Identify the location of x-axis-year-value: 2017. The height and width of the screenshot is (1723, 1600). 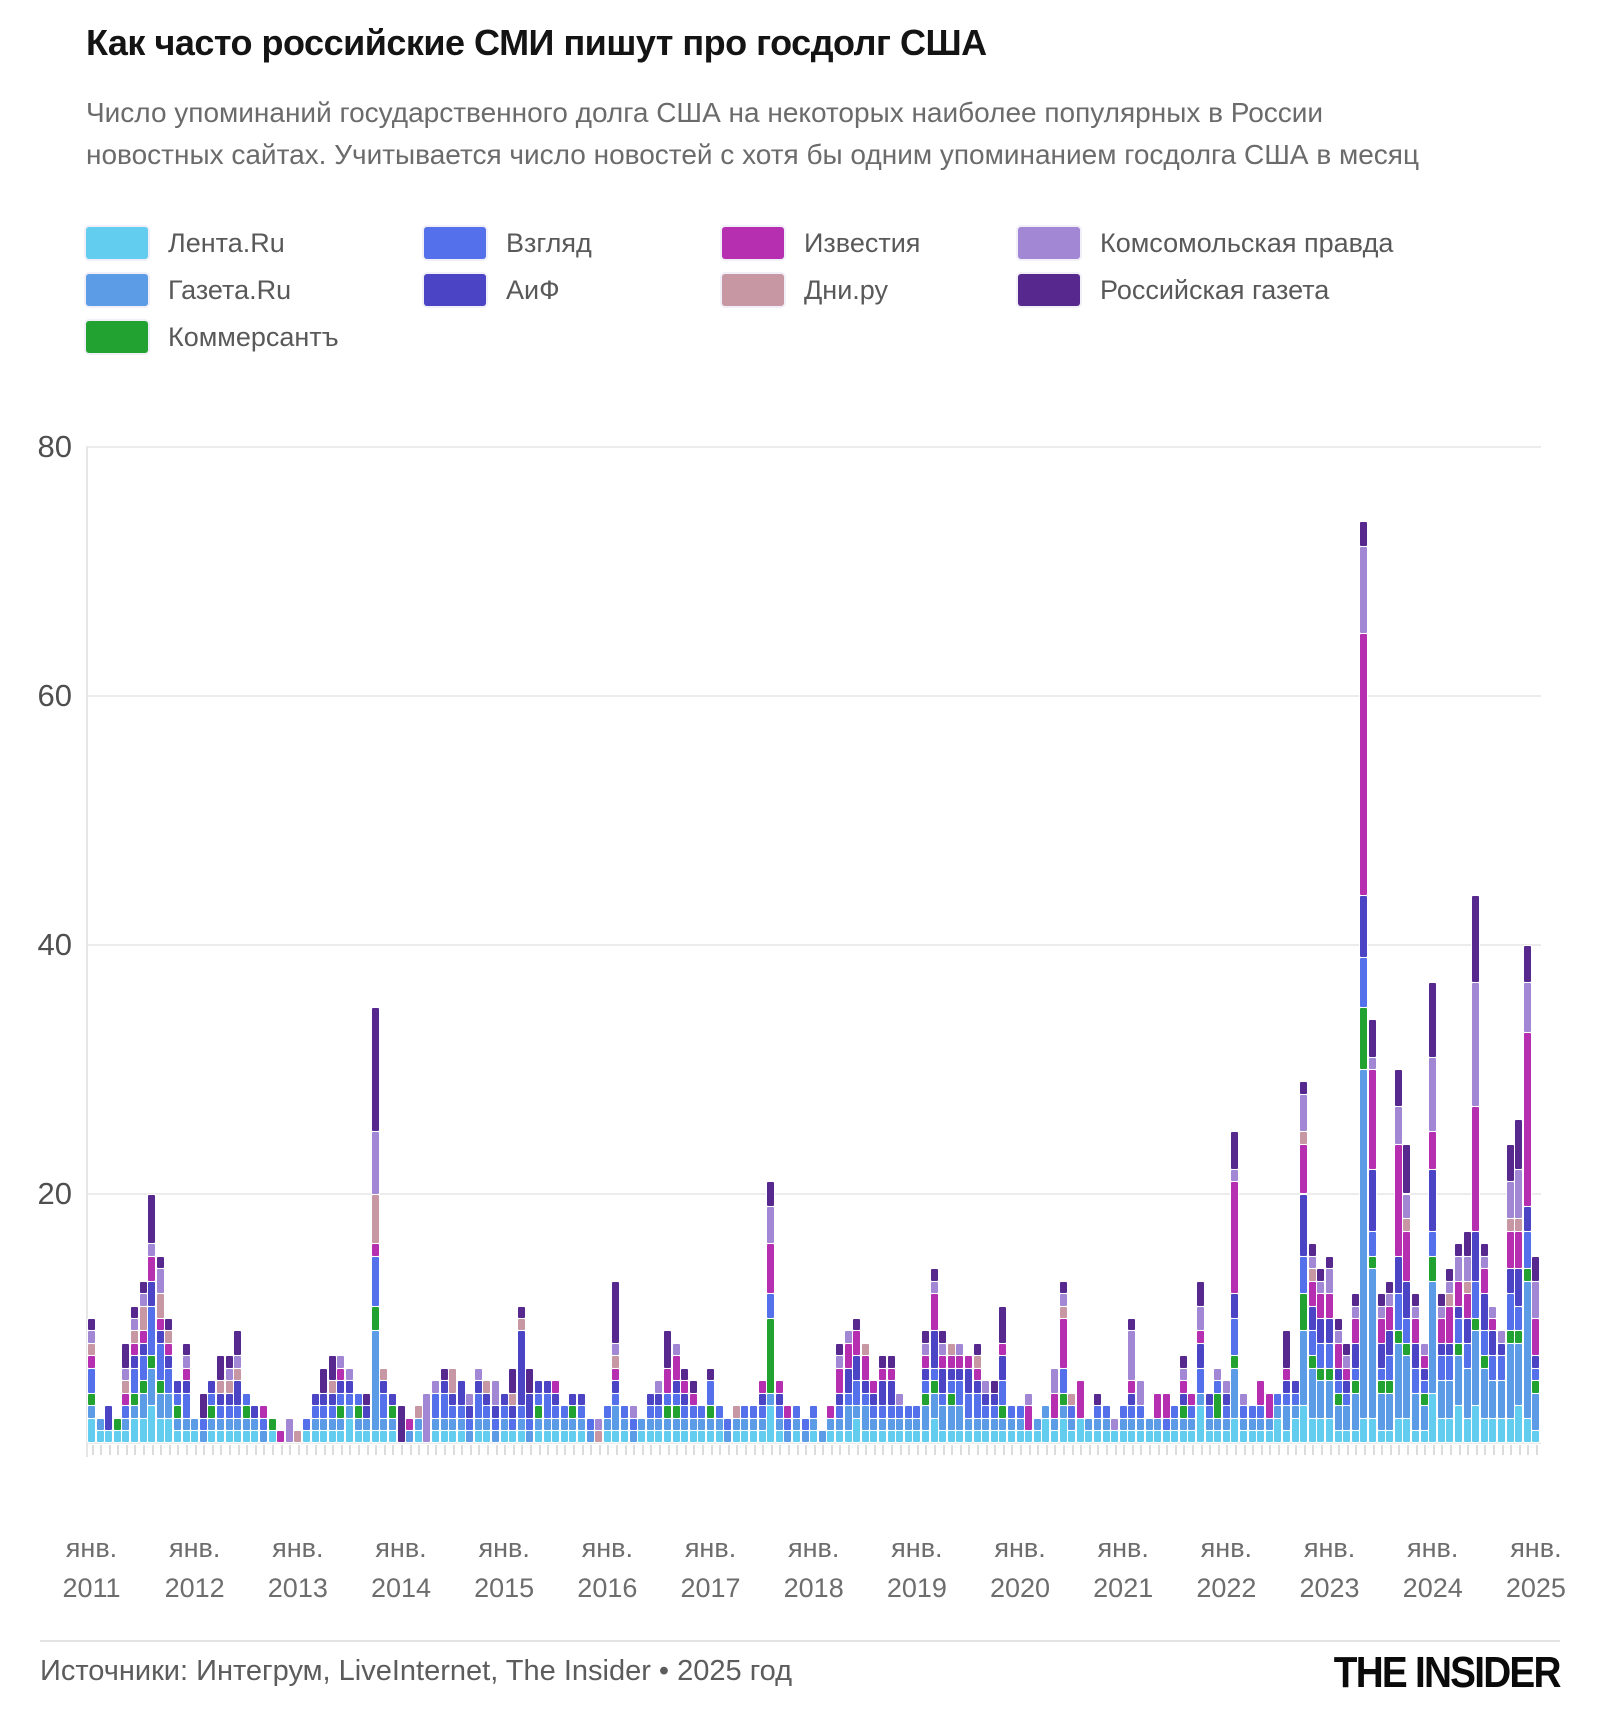
(710, 1588).